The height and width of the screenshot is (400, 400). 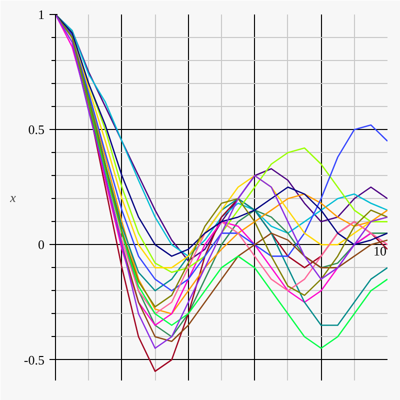 I want to click on x-tick-label: 10, so click(x=380, y=251).